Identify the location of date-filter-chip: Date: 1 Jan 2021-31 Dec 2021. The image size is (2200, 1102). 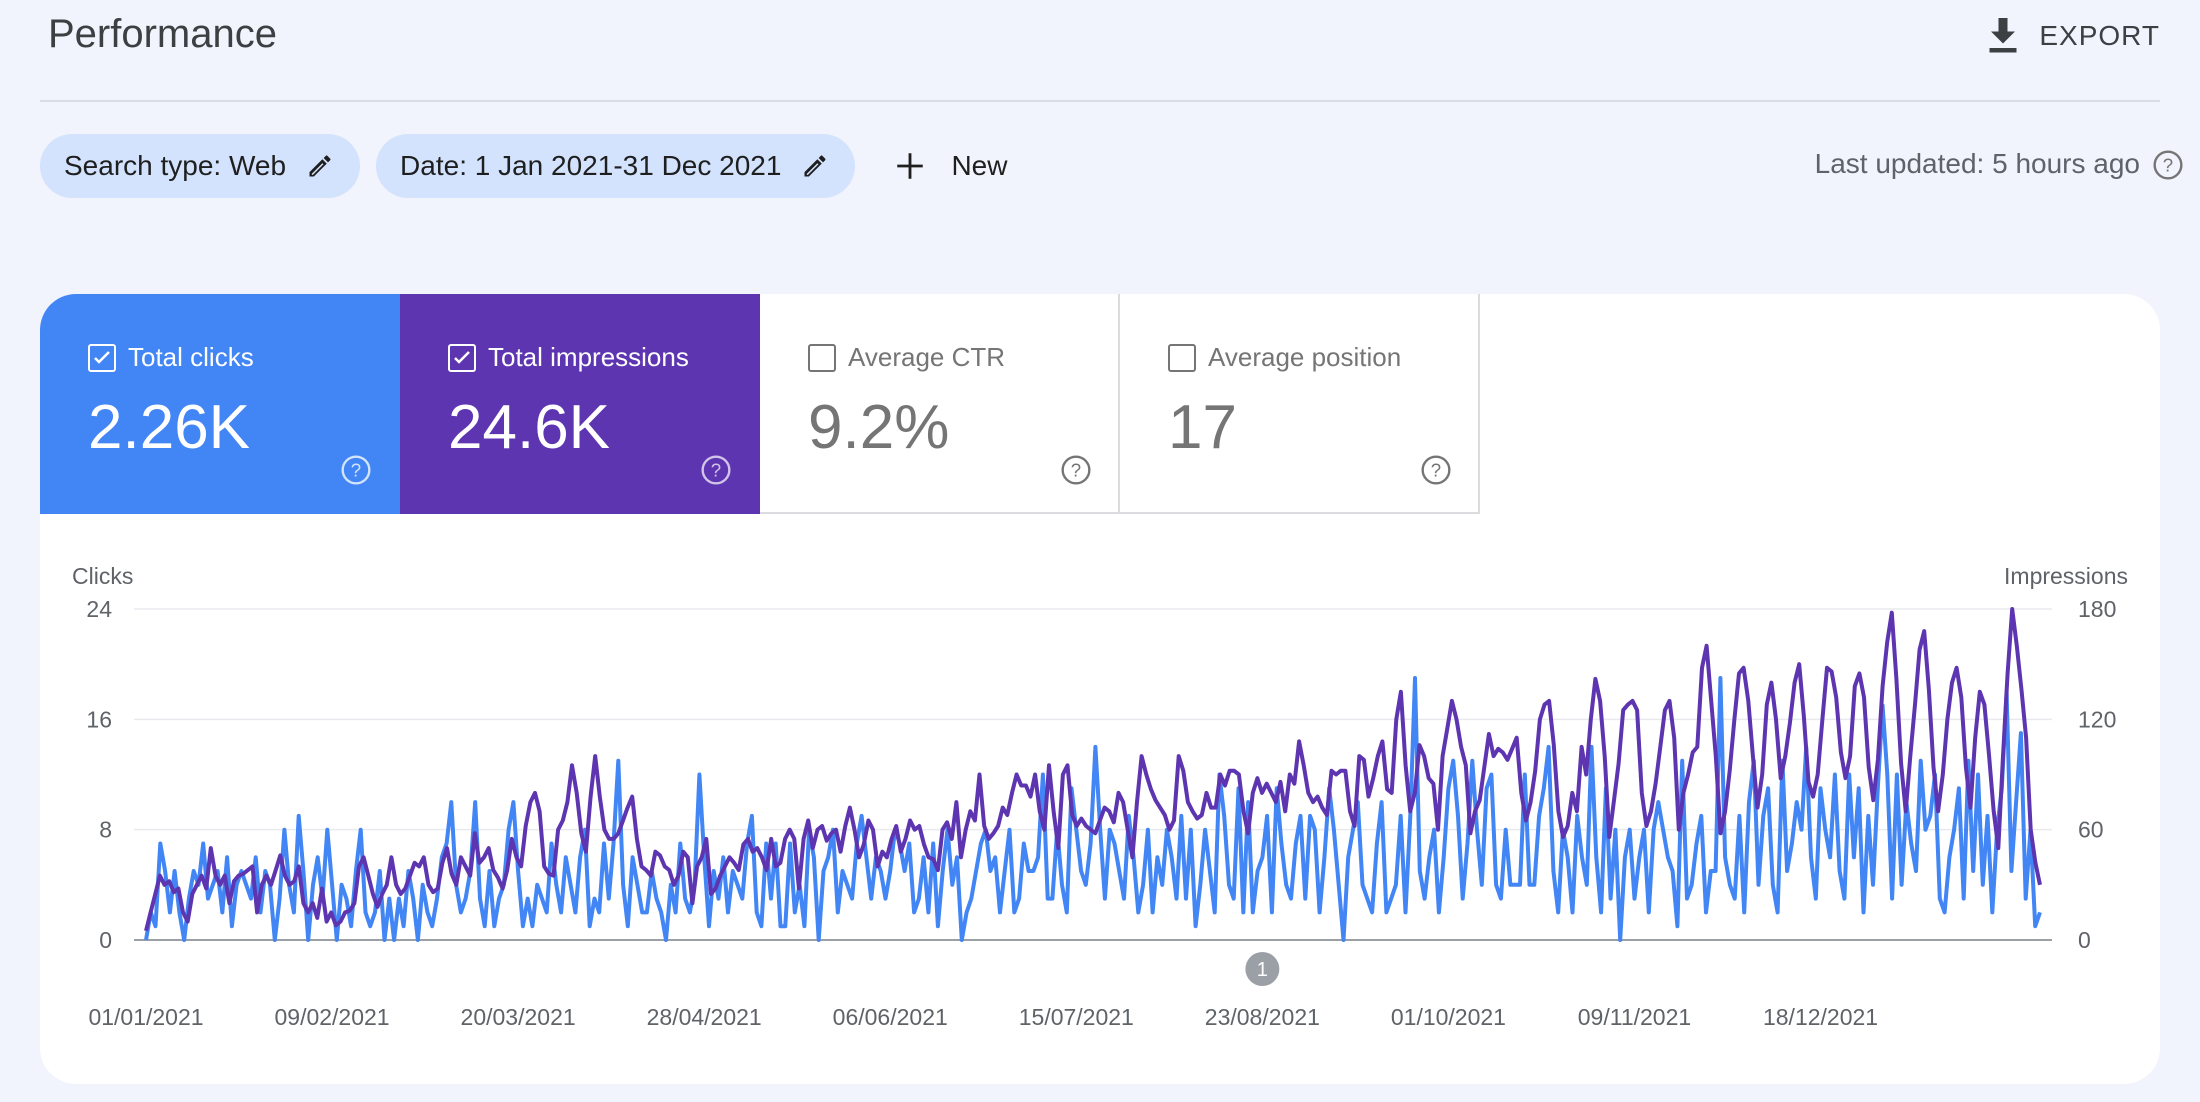
(616, 166).